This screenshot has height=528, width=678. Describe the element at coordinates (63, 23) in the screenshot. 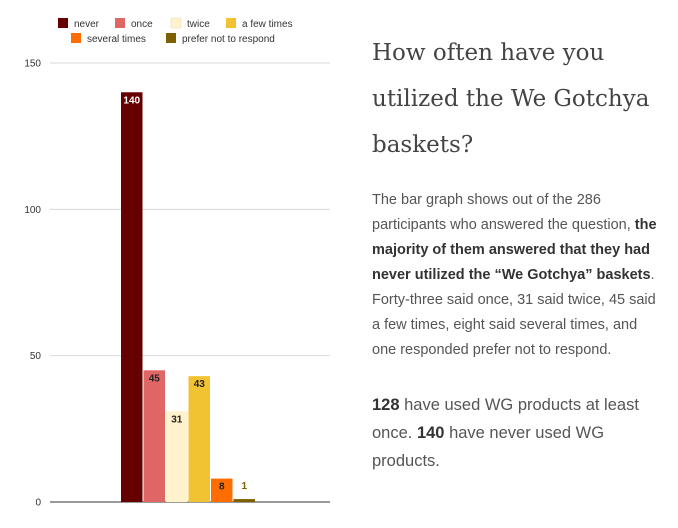

I see `legend-swatch-never` at that location.